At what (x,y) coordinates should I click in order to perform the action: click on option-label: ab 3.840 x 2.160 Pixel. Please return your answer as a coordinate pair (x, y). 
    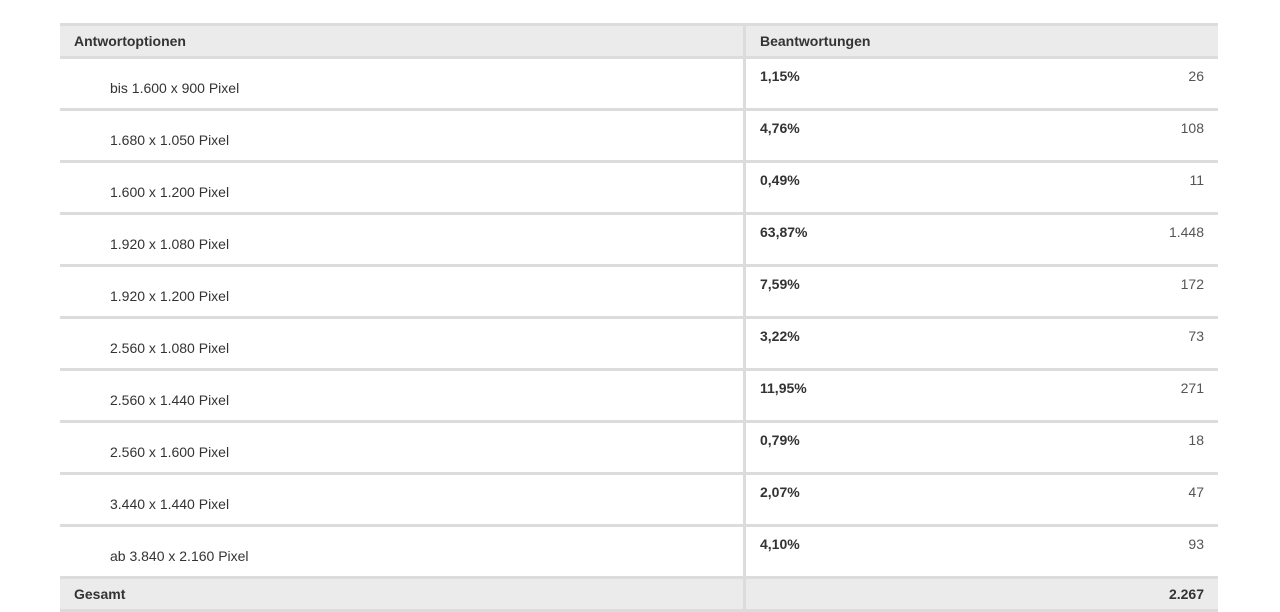
    Looking at the image, I should click on (403, 551).